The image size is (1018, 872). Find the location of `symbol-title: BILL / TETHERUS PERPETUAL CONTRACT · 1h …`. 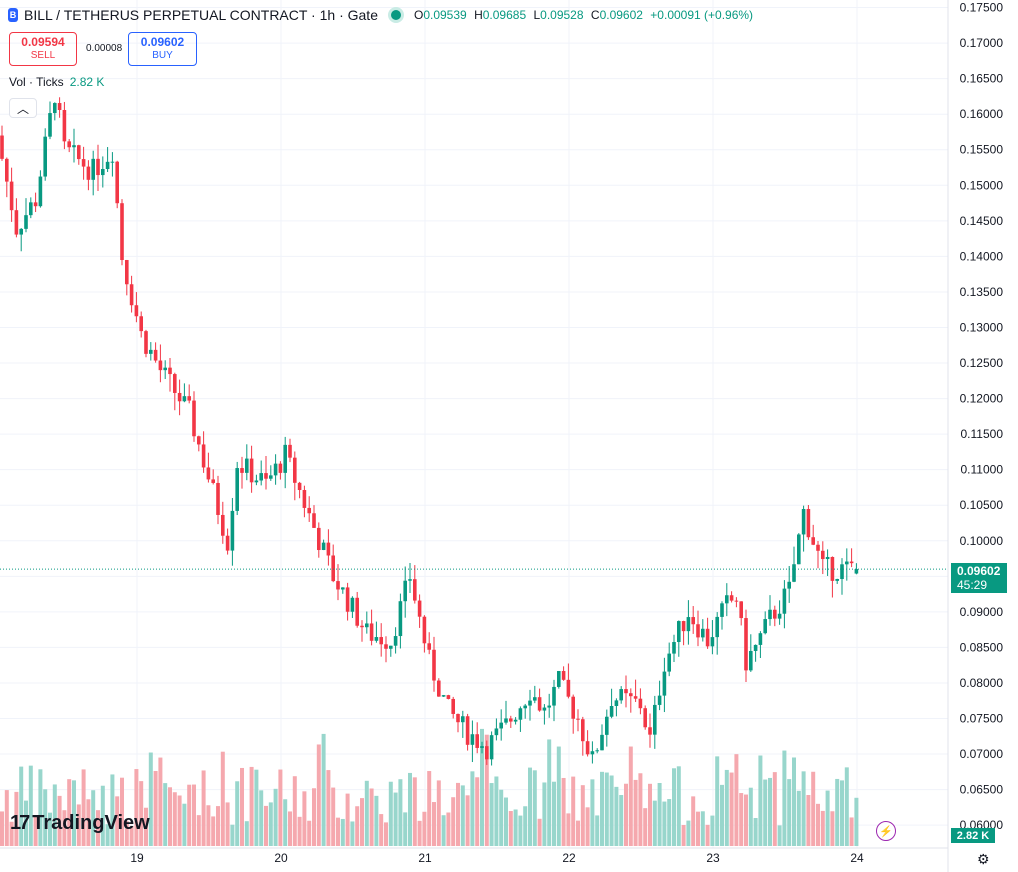

symbol-title: BILL / TETHERUS PERPETUAL CONTRACT · 1h … is located at coordinates (201, 15).